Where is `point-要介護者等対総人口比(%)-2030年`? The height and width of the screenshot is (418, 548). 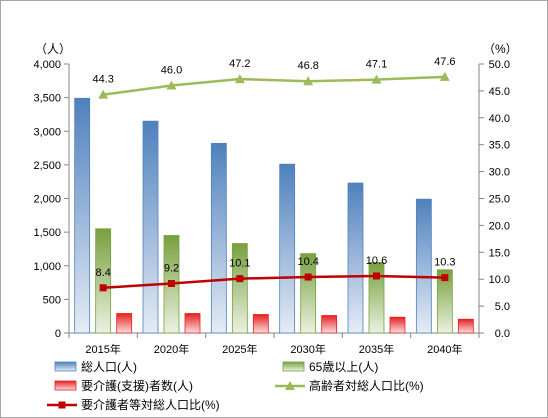
point-要介護者等対総人口比(%)-2030年 is located at coordinates (308, 277).